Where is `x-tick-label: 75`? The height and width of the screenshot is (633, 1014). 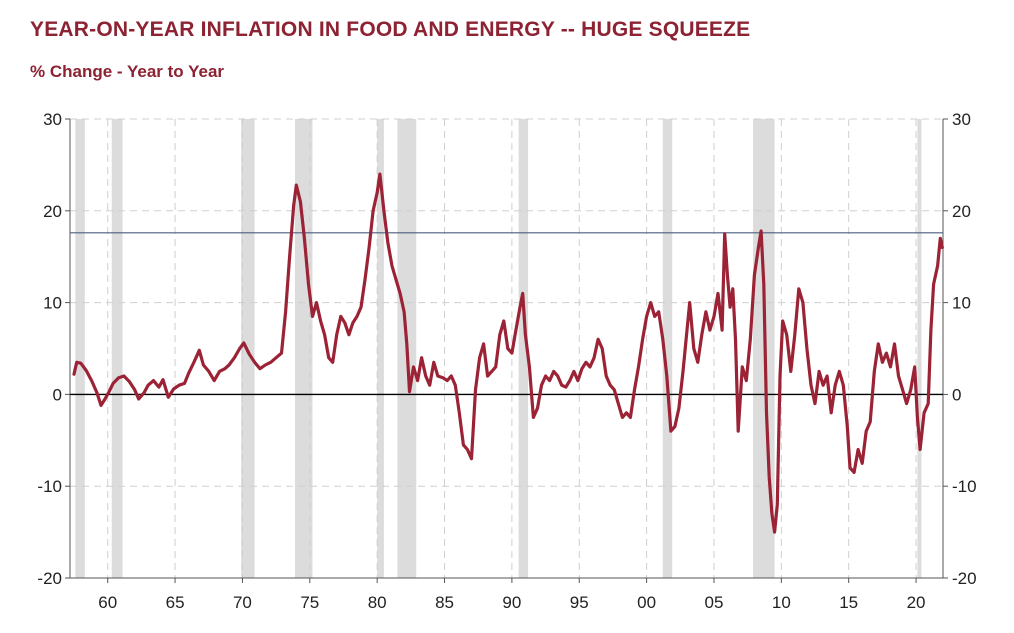
x-tick-label: 75 is located at coordinates (309, 602).